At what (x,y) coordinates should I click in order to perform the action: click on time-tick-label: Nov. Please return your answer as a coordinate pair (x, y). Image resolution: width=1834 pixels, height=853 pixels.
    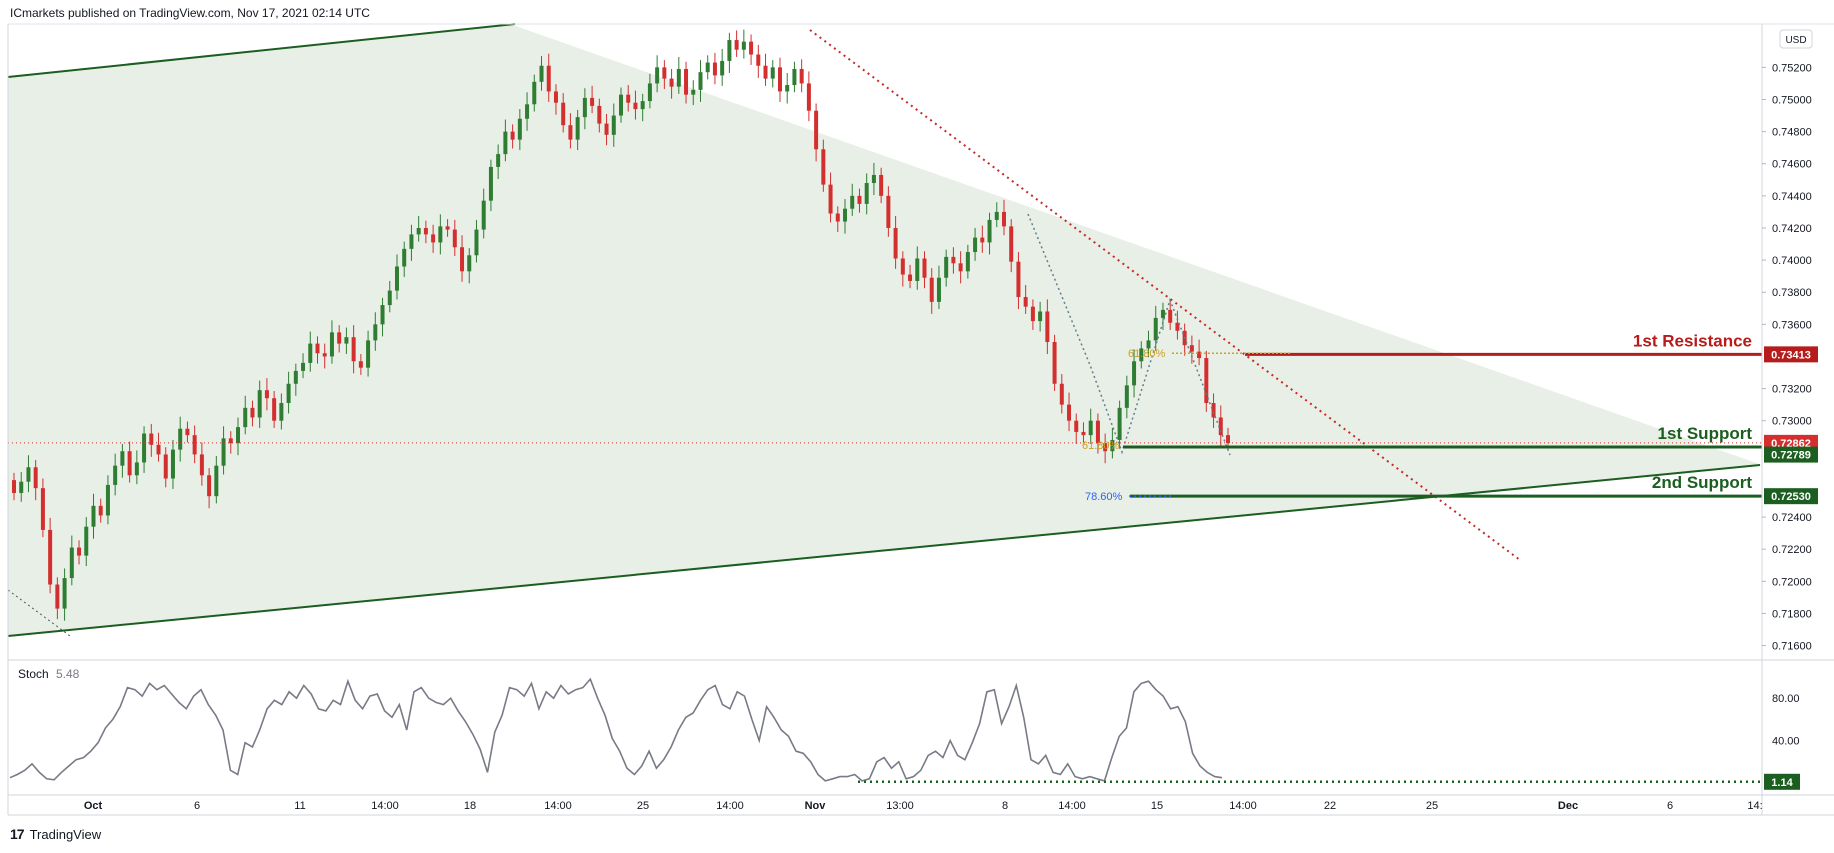
    Looking at the image, I should click on (816, 806).